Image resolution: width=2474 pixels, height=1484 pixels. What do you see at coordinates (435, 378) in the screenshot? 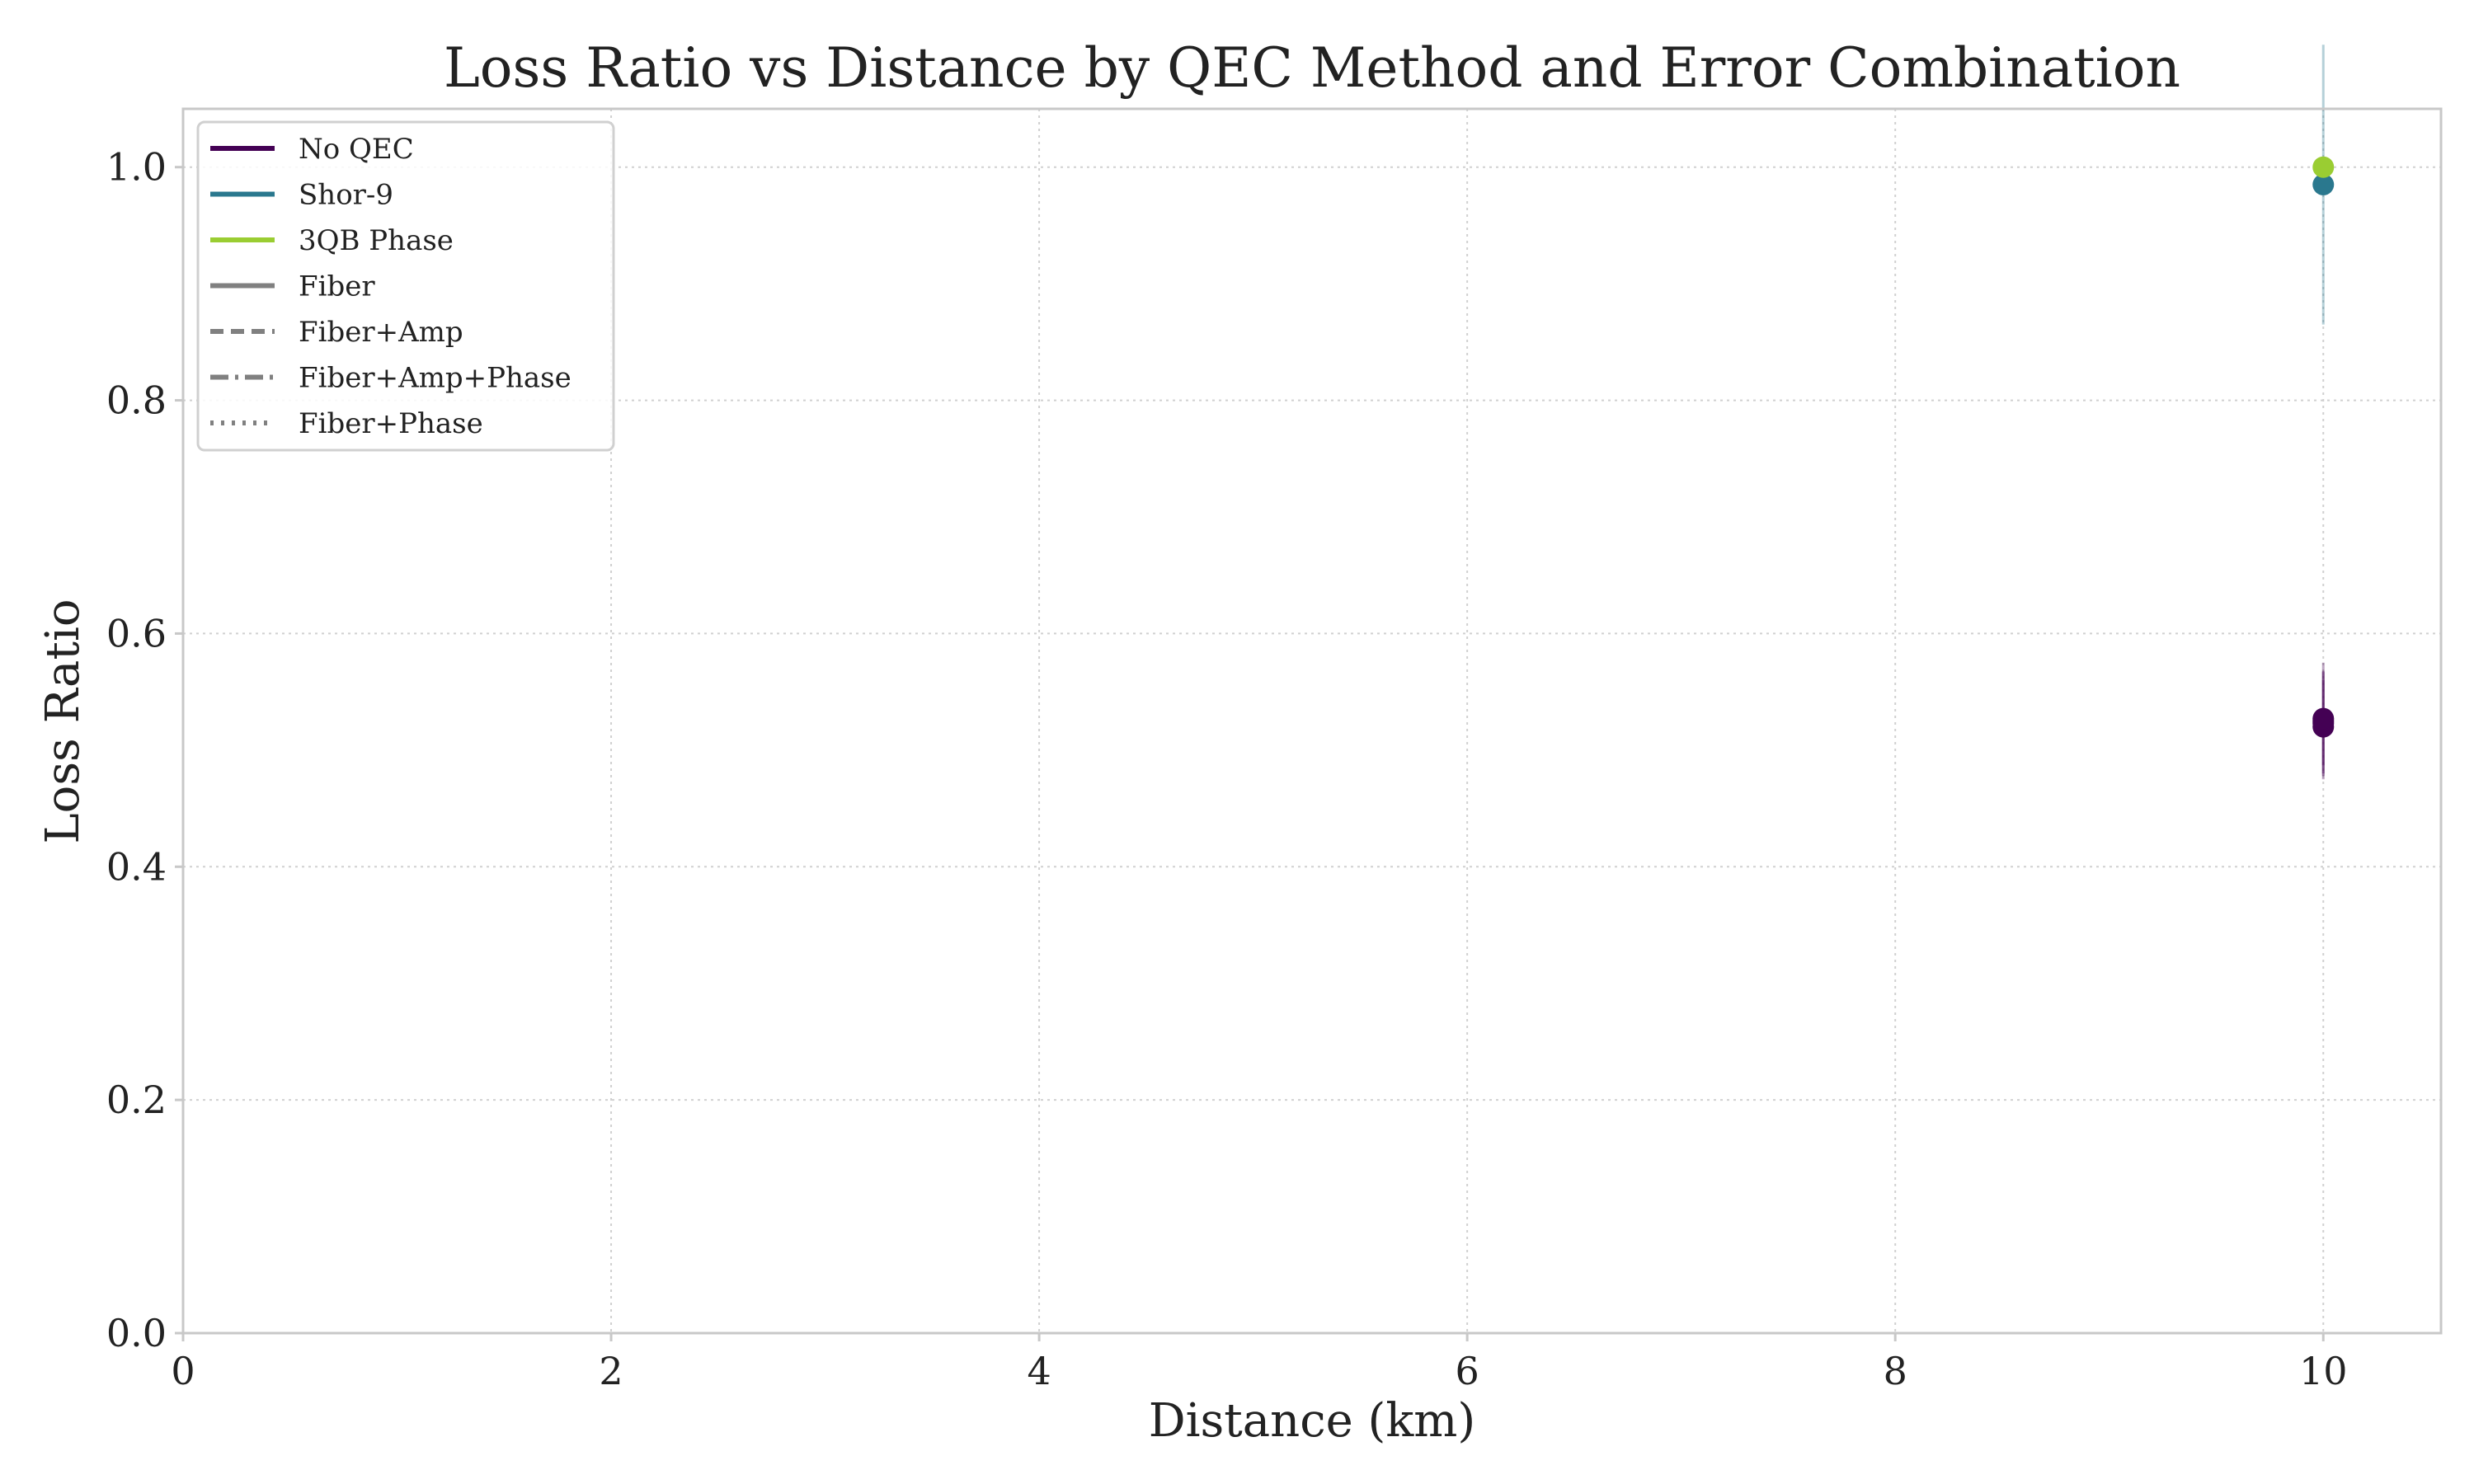
I see `legend-label: Fiber+Amp+Phase` at bounding box center [435, 378].